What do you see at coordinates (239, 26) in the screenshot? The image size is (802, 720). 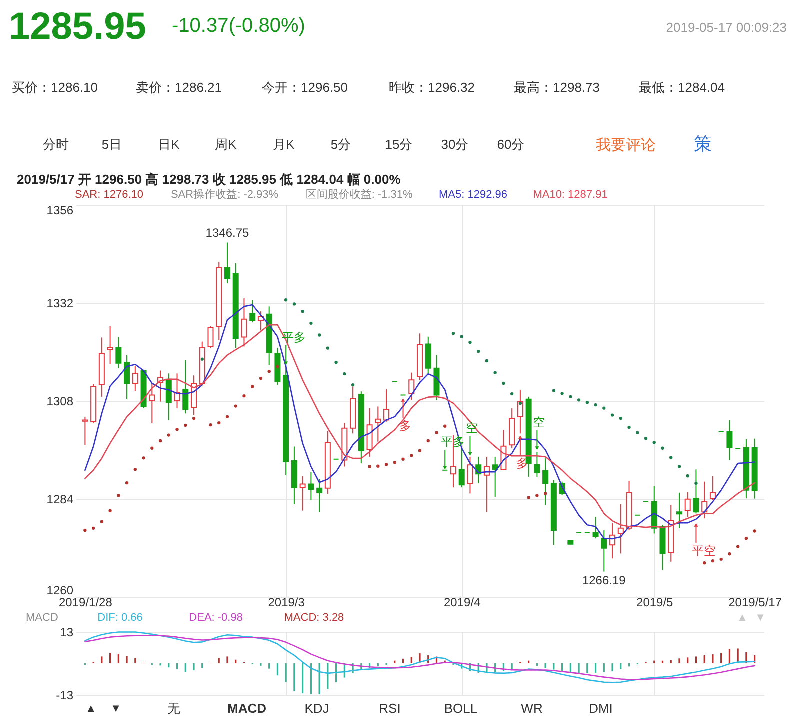 I see `text: -10.37(-0.80%)` at bounding box center [239, 26].